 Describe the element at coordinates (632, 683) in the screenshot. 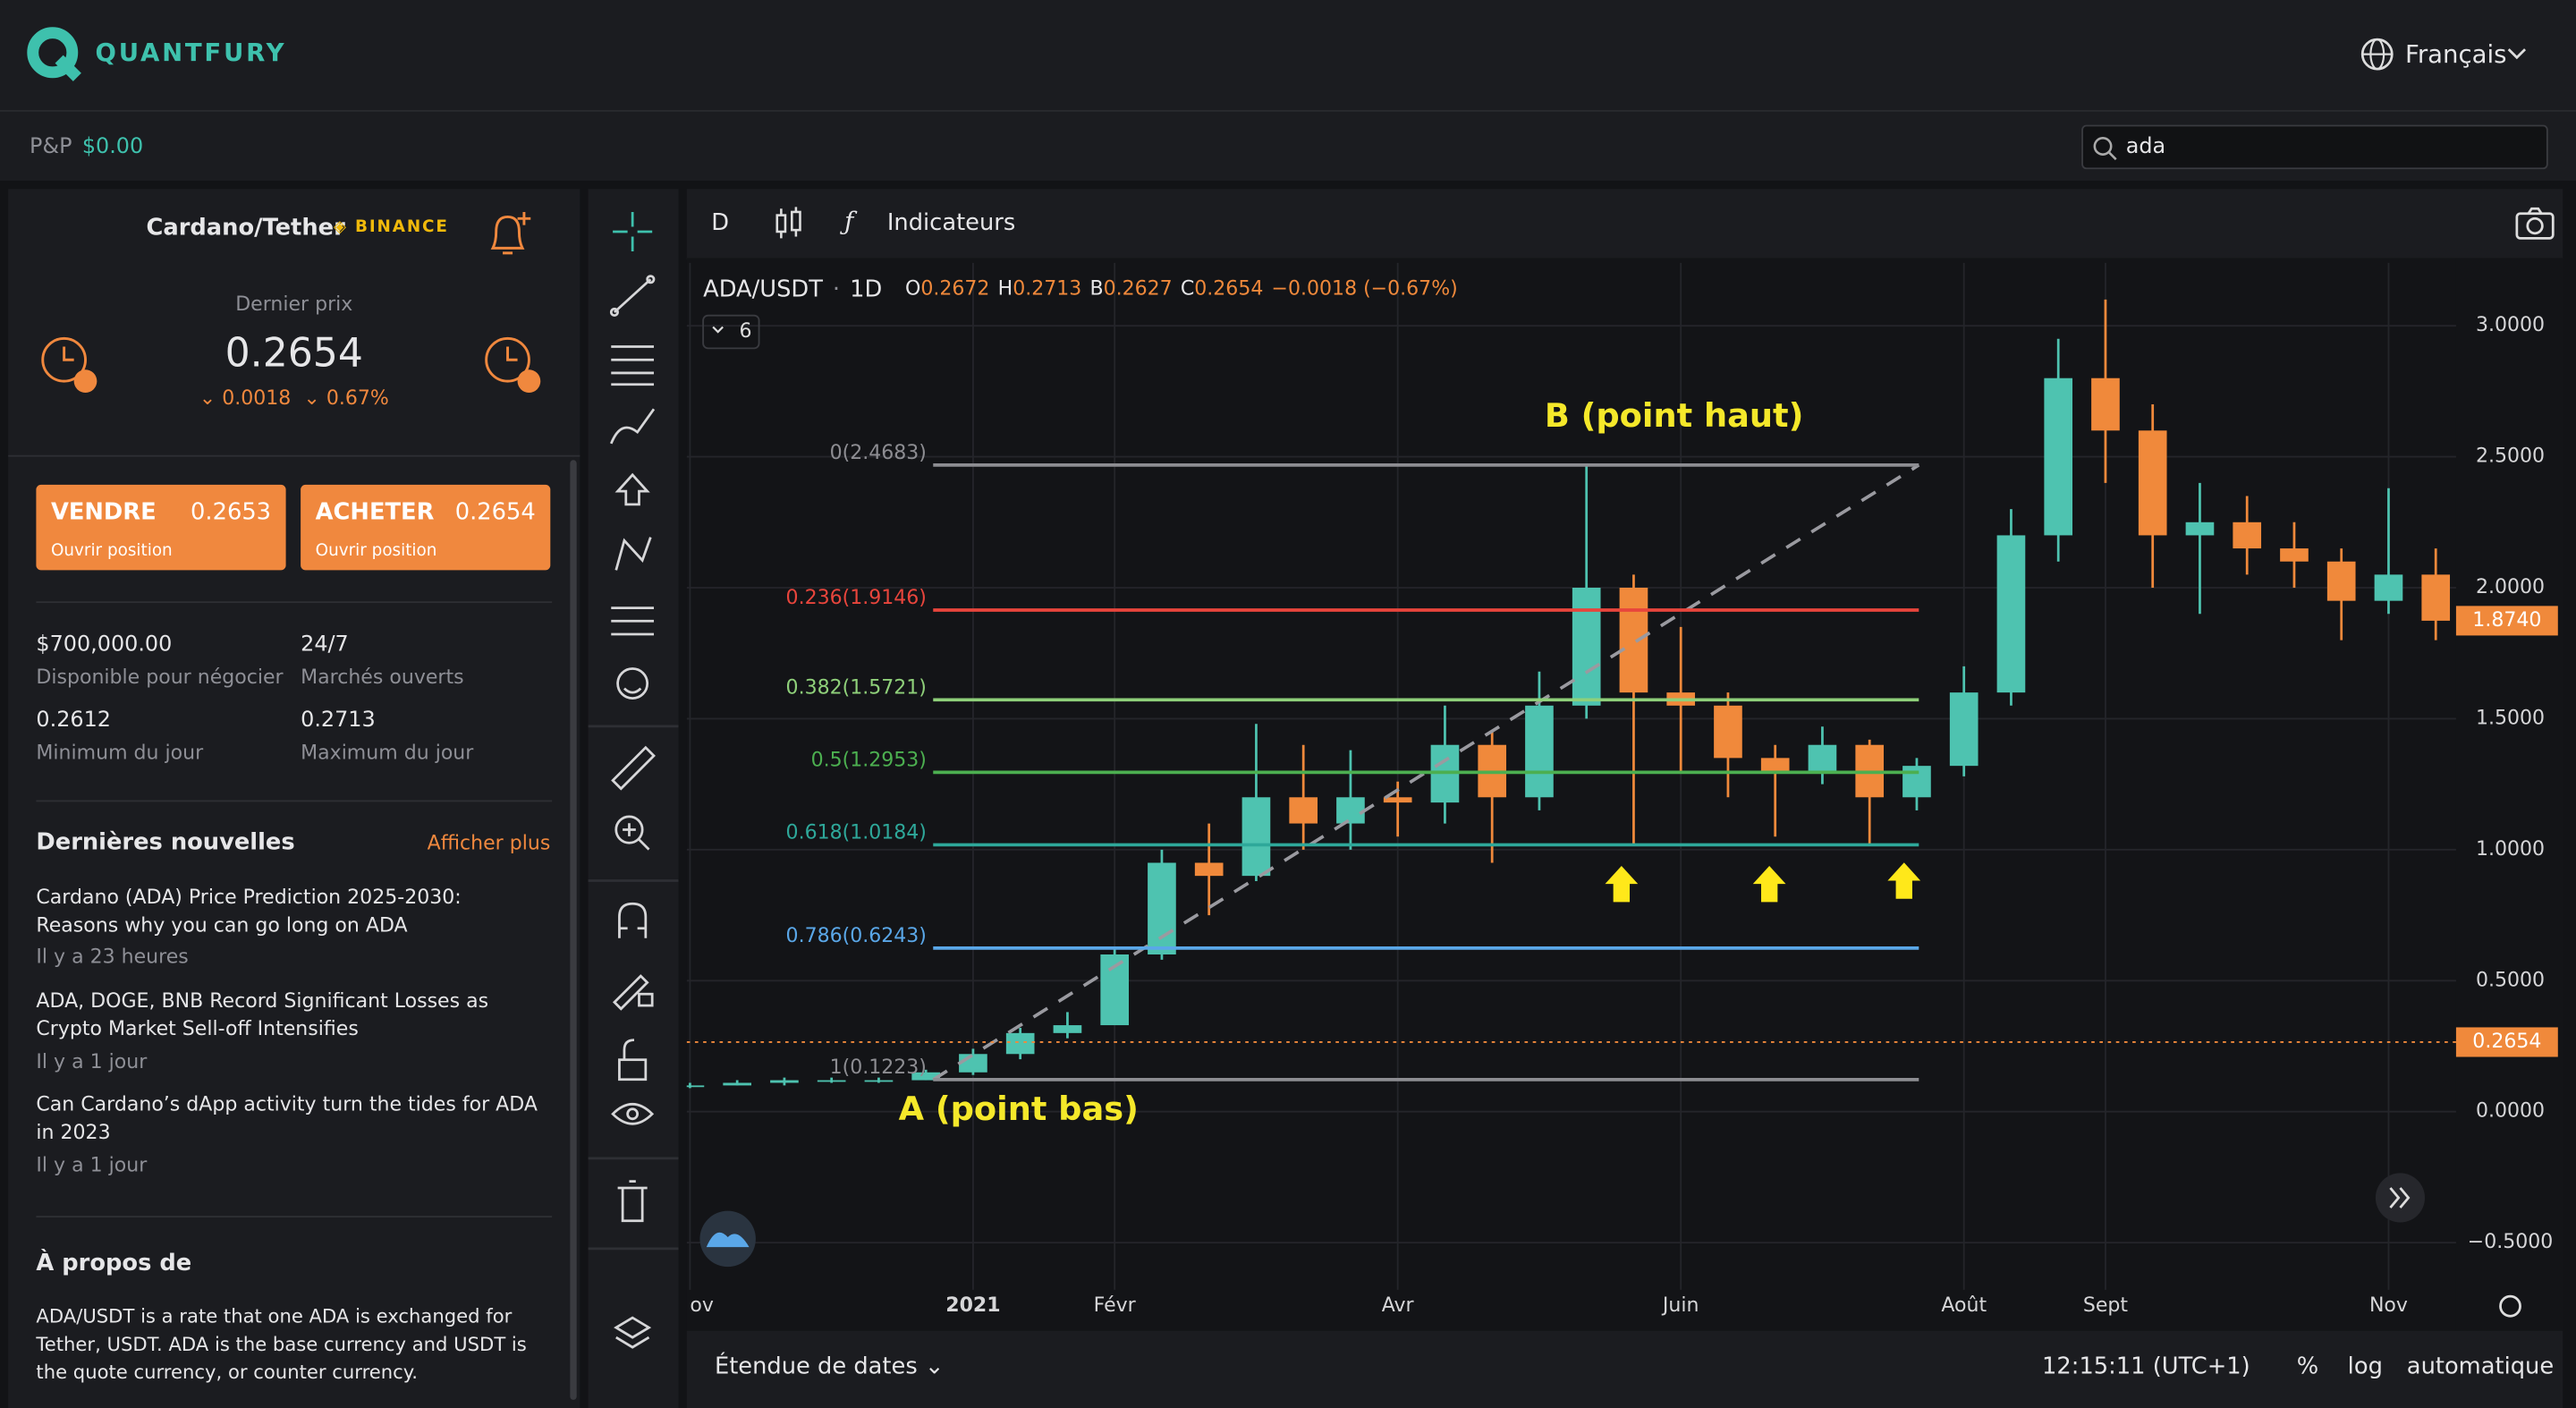

I see `emoji-tool` at that location.